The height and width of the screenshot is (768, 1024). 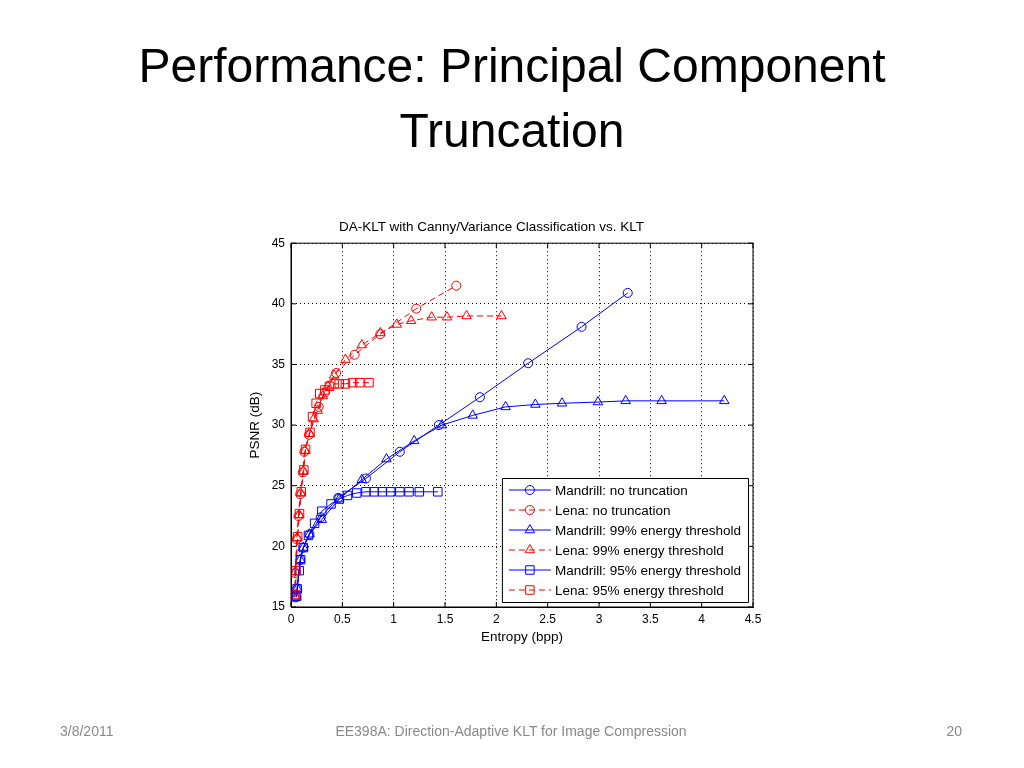 I want to click on legend-label: Mandrill: no truncation, so click(x=621, y=490).